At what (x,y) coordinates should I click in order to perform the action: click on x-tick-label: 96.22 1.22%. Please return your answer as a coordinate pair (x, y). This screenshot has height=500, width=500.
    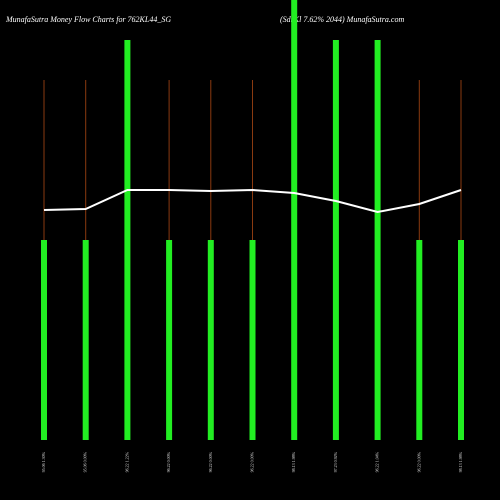
    Looking at the image, I should click on (126, 461).